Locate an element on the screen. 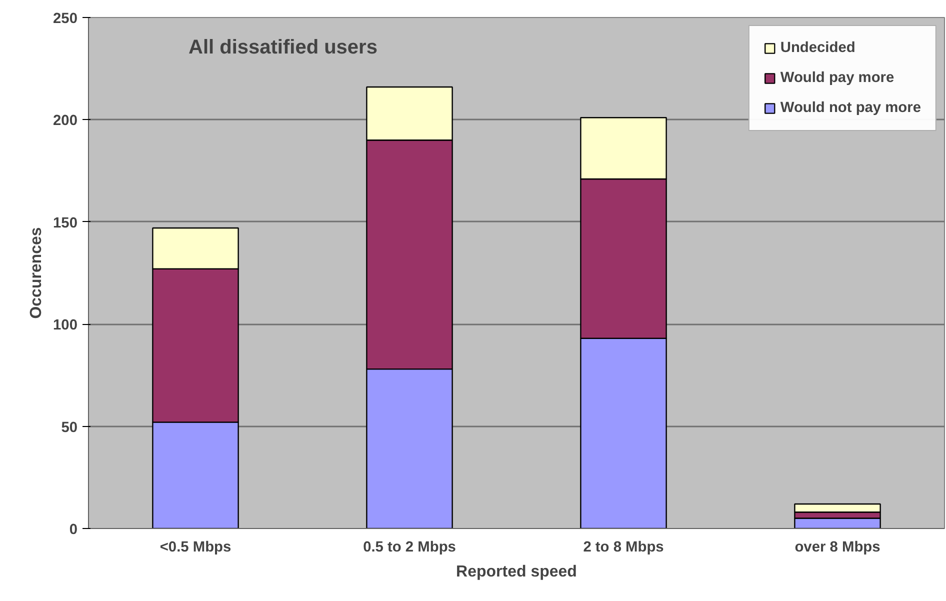  x-tick-label: 0.5 to 2 Mbps is located at coordinates (409, 548).